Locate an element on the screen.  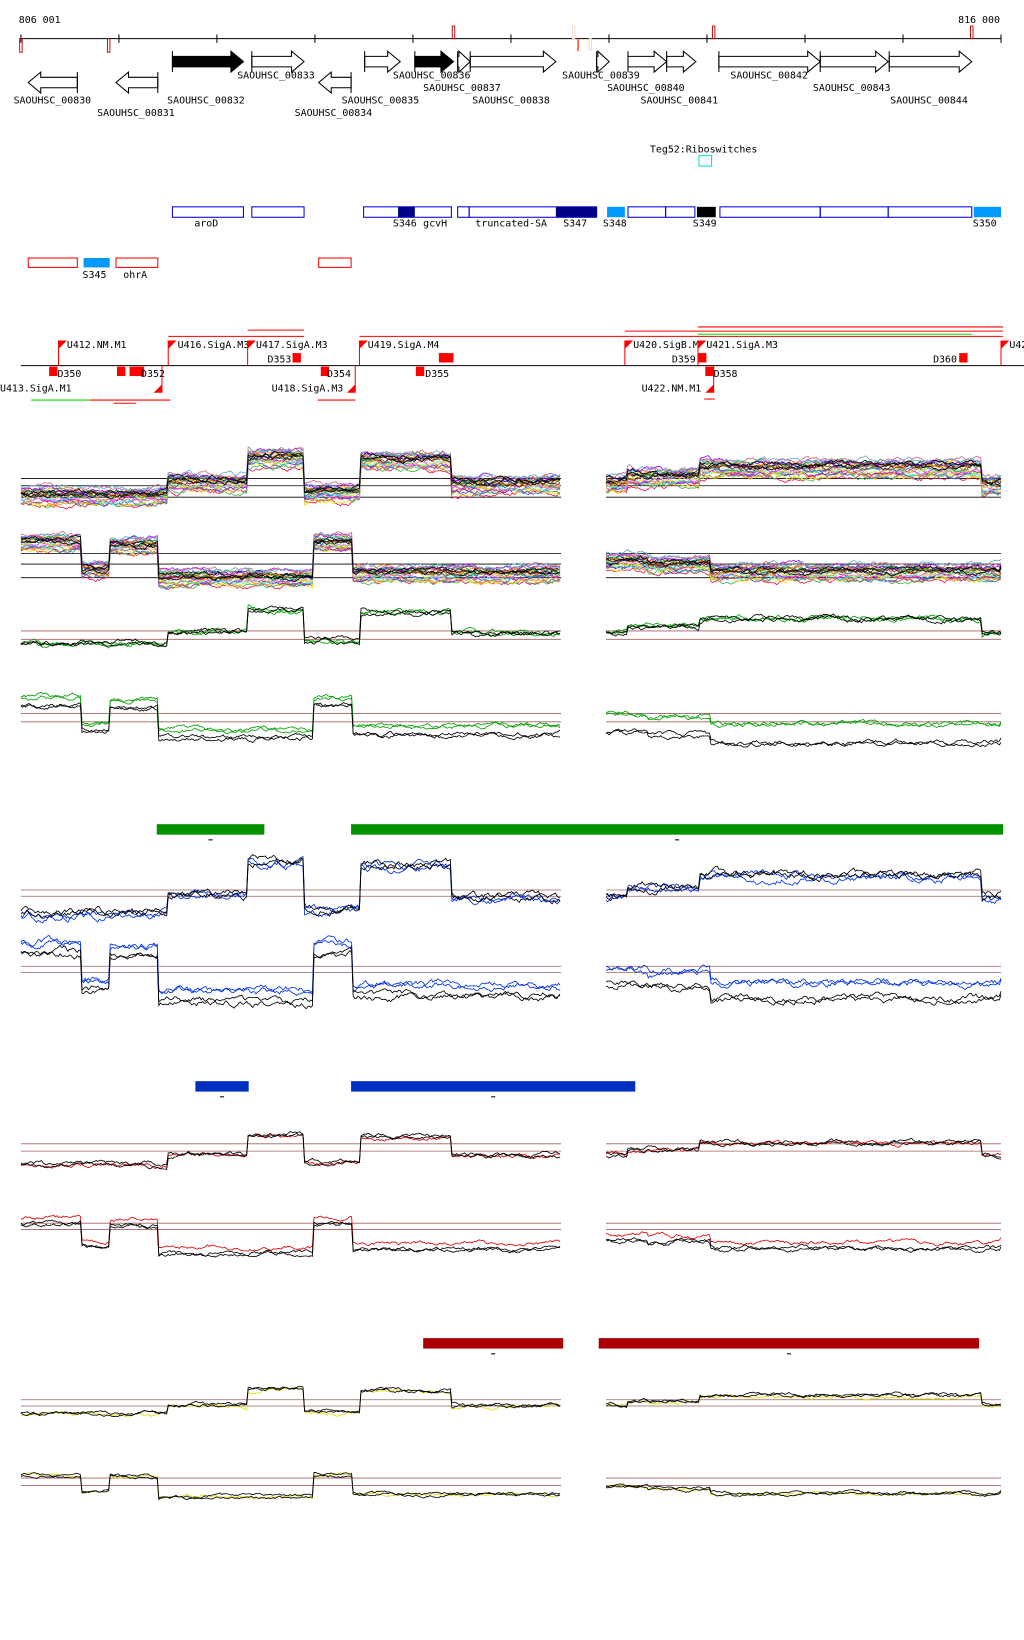
gene-saouhsc_00831: SAOUHSC_00831 is located at coordinates (136, 94).